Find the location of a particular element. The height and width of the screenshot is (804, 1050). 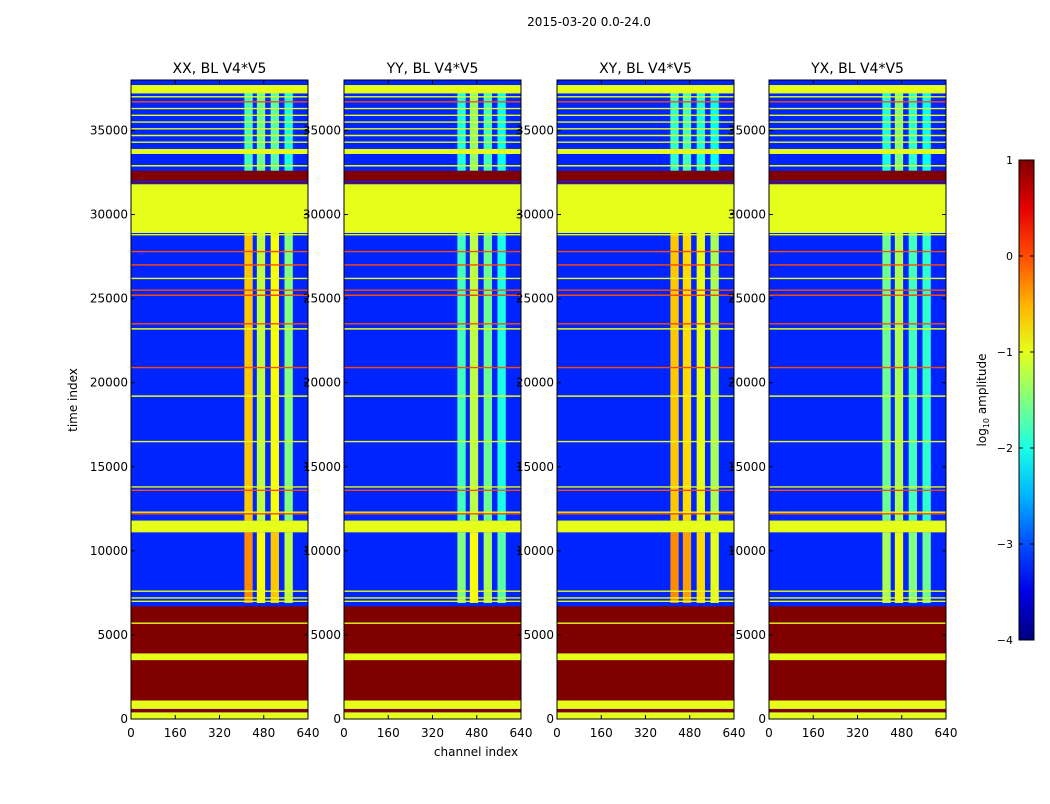

colorbar-label-log: log is located at coordinates (982, 437).